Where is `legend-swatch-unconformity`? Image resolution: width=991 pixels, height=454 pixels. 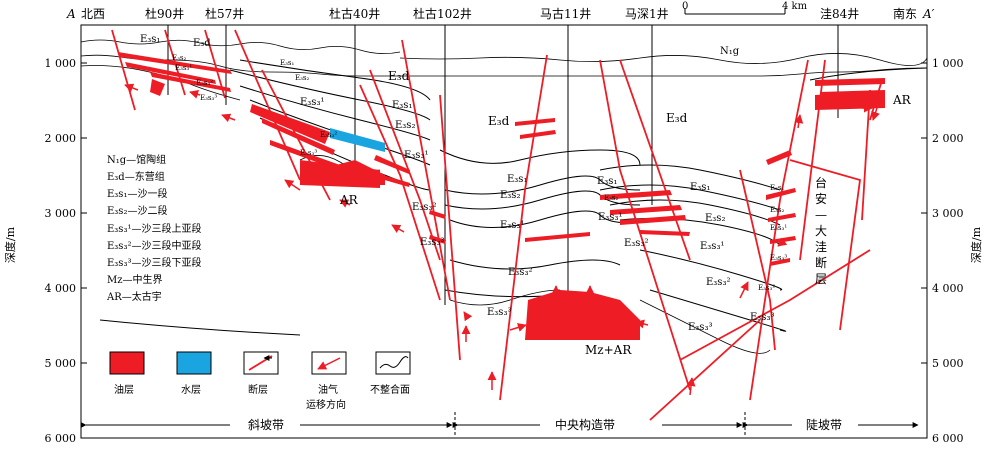 legend-swatch-unconformity is located at coordinates (393, 363).